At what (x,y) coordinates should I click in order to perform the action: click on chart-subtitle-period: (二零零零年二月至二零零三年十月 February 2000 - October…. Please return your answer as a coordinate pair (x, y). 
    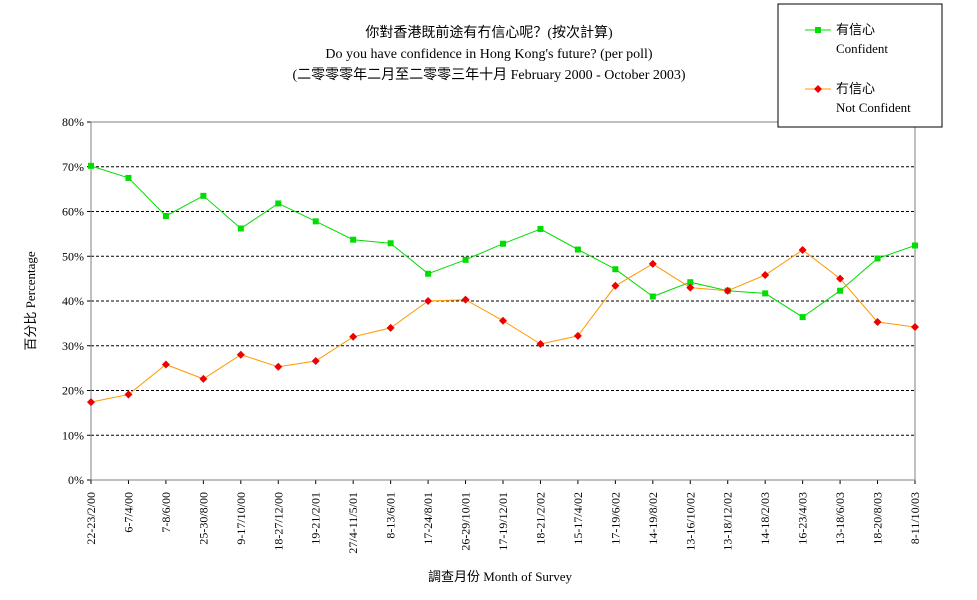
    Looking at the image, I should click on (488, 75).